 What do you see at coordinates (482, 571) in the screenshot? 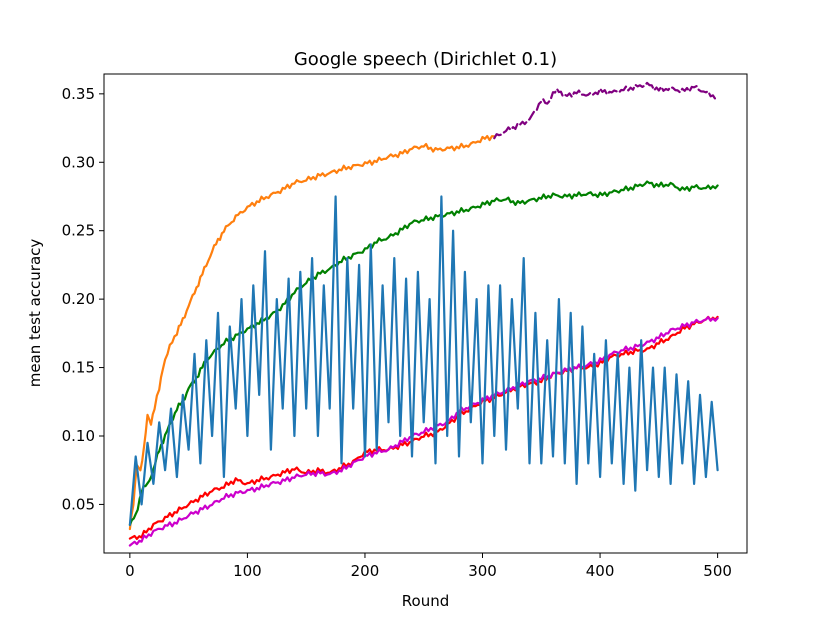
I see `x-tick-label: 300` at bounding box center [482, 571].